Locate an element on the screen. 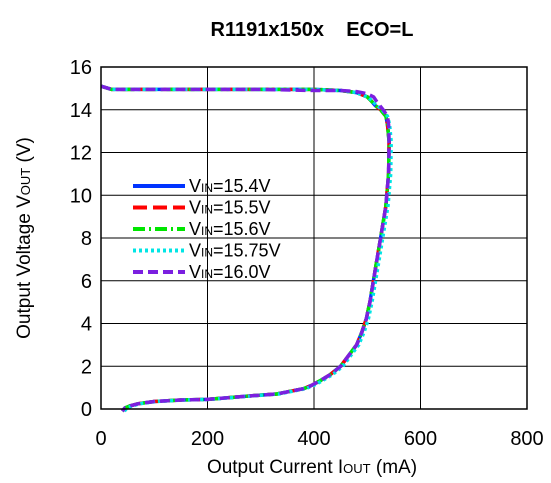  x-tick-label: 400 is located at coordinates (313, 439).